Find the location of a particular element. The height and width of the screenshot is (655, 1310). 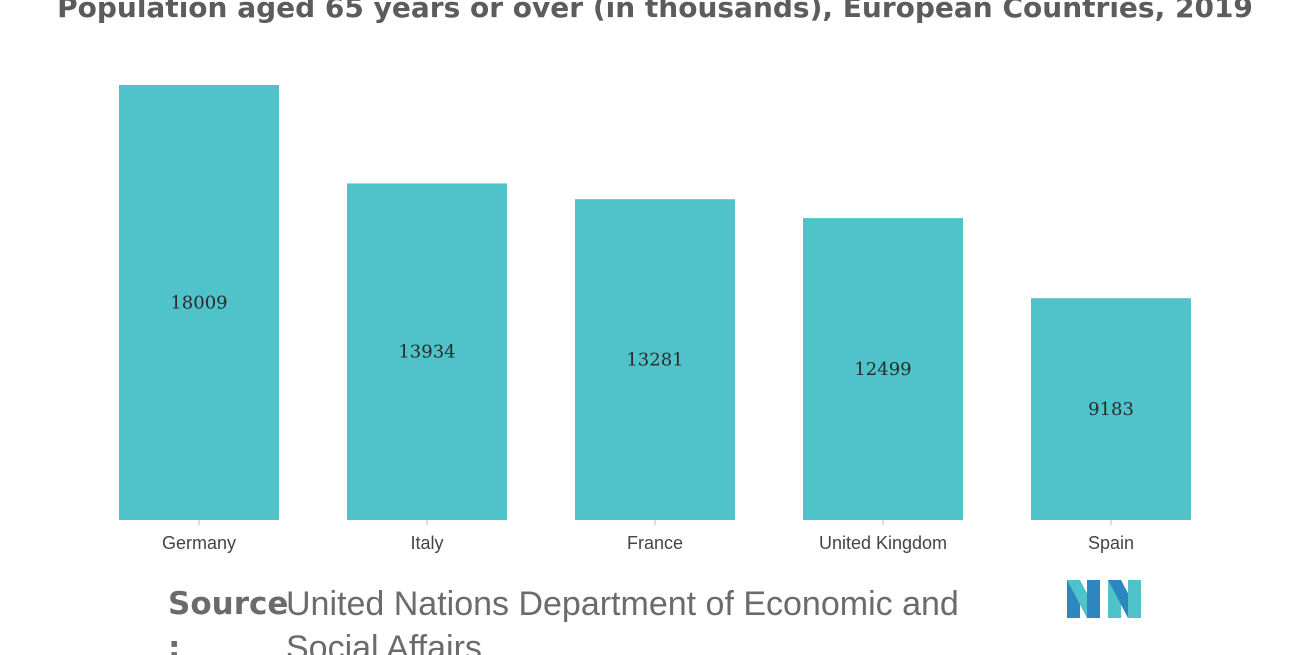

bar-italy is located at coordinates (427, 352).